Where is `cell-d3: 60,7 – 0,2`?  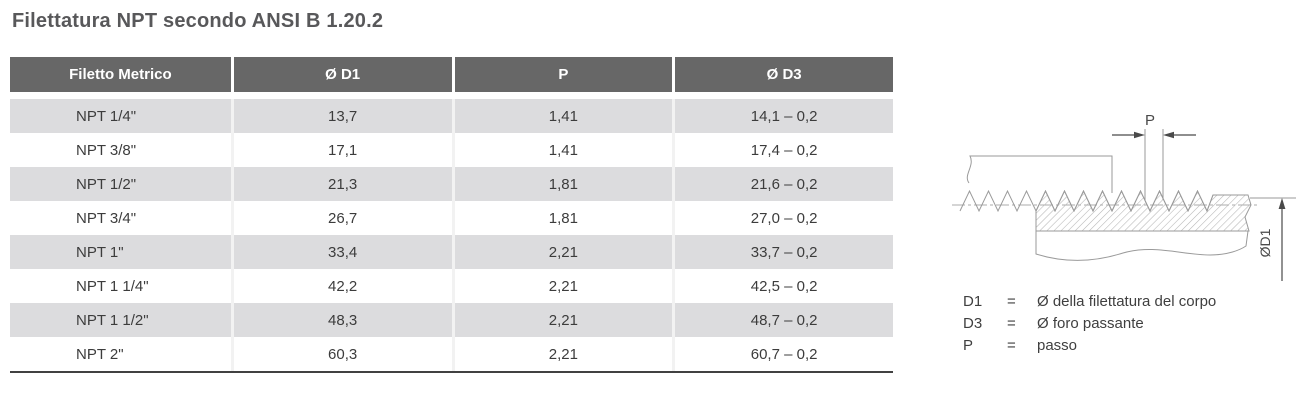
cell-d3: 60,7 – 0,2 is located at coordinates (782, 354).